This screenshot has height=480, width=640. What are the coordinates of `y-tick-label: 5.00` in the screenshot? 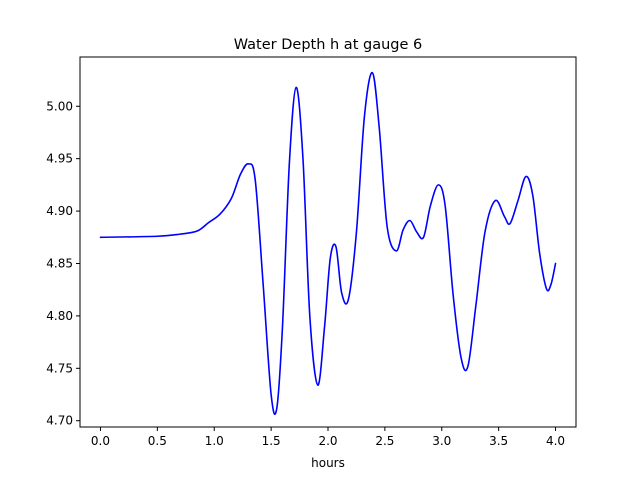 It's located at (59, 106).